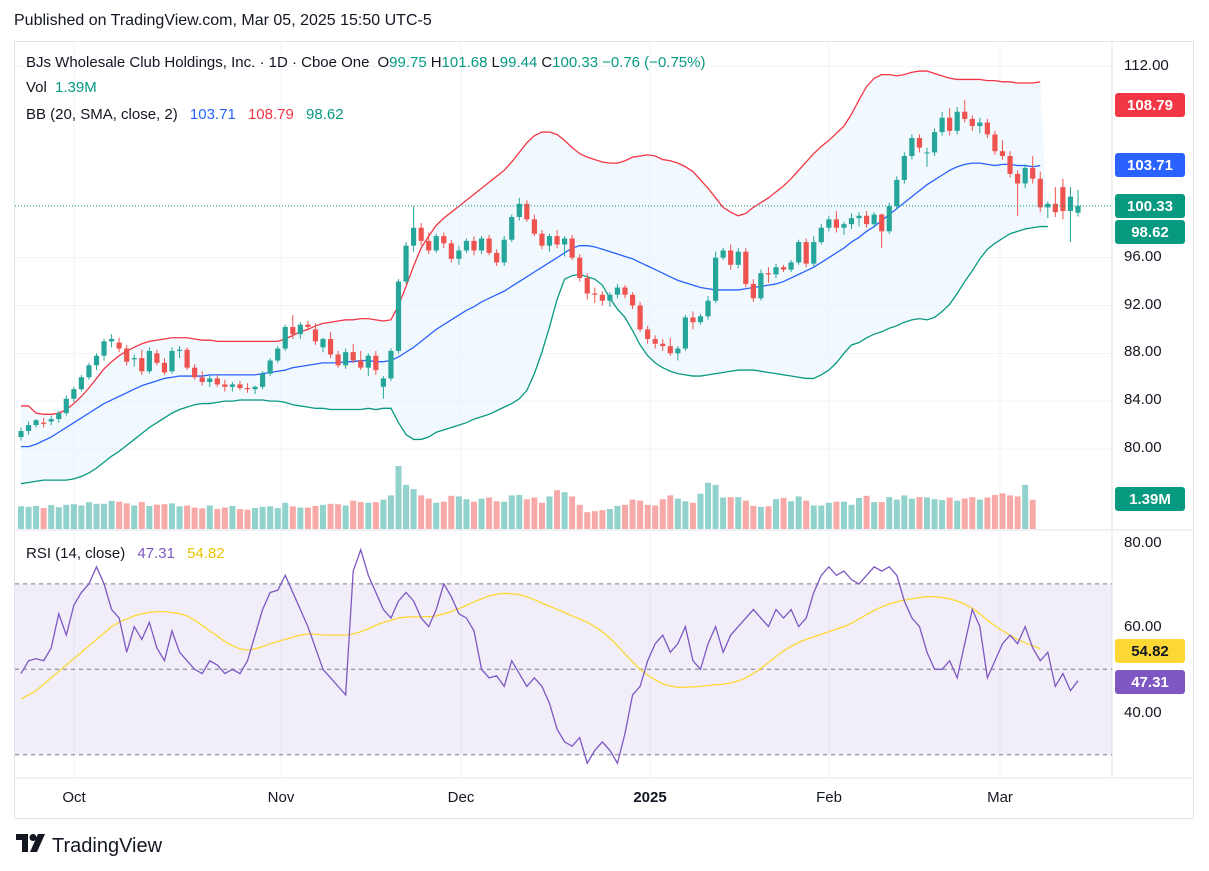 The image size is (1209, 871). I want to click on tradingview-brand: TradingView, so click(89, 846).